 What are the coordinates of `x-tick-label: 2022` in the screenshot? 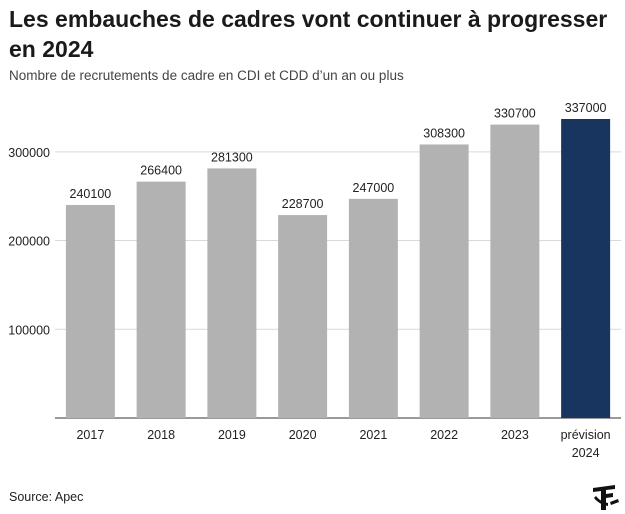 It's located at (444, 435).